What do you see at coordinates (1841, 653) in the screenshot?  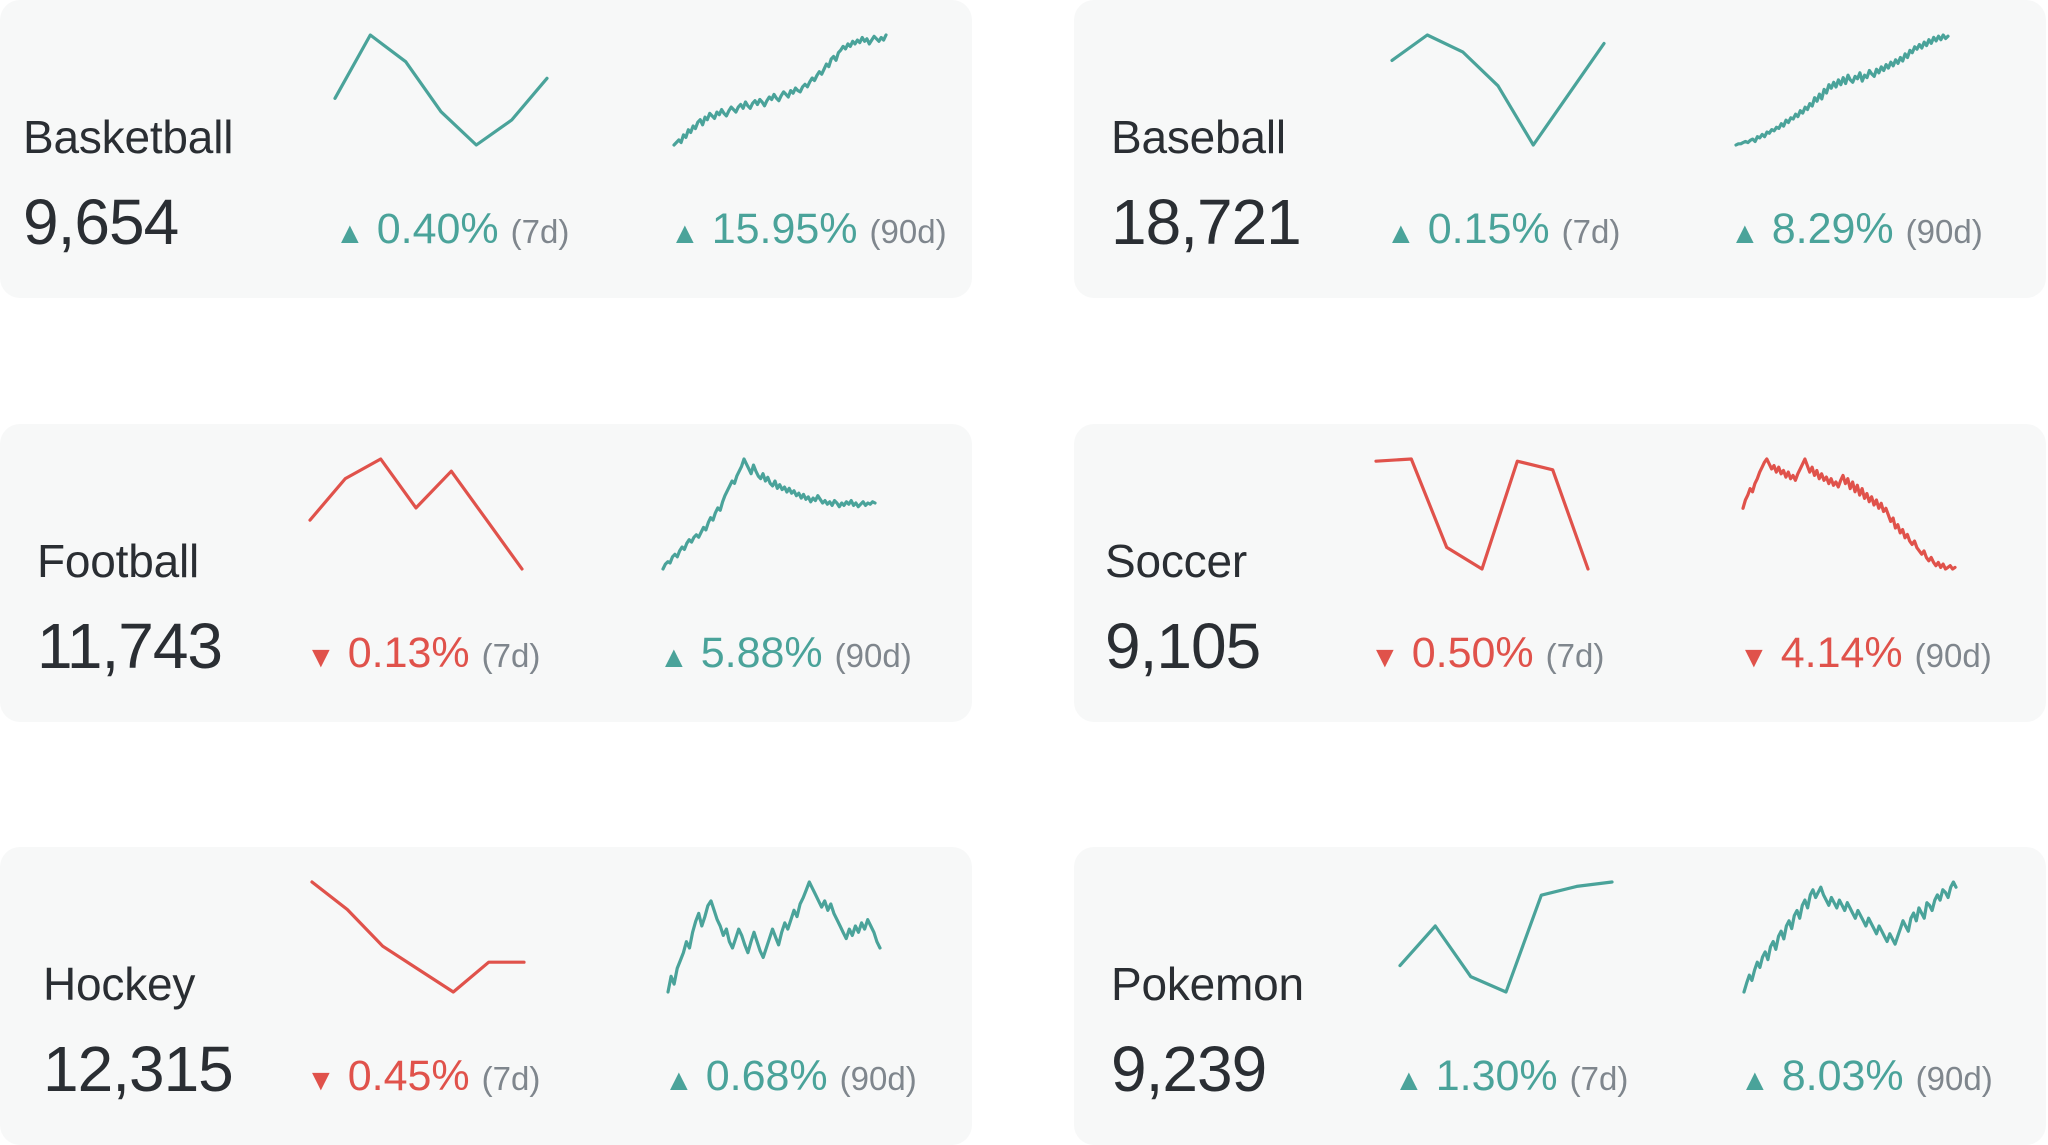 I see `change-percent: 4.14%` at bounding box center [1841, 653].